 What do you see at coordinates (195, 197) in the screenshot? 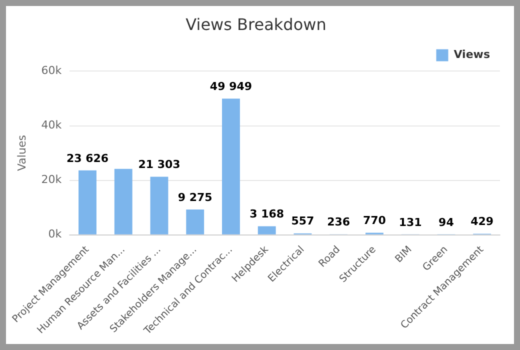
I see `data-label: 9 275` at bounding box center [195, 197].